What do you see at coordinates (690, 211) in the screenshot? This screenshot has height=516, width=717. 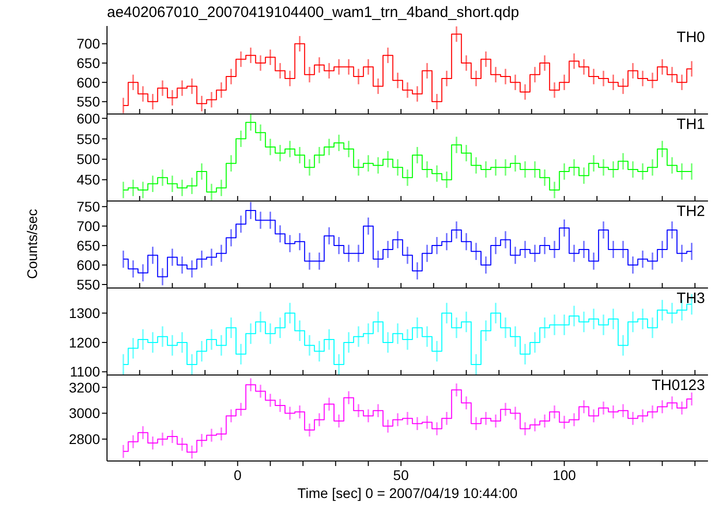 I see `series-label: TH2` at bounding box center [690, 211].